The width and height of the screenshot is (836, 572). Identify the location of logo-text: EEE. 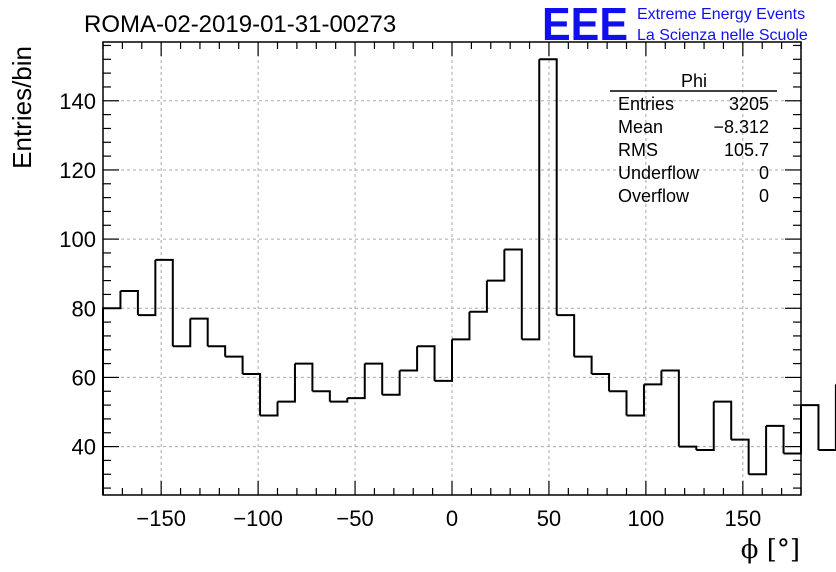
(585, 25).